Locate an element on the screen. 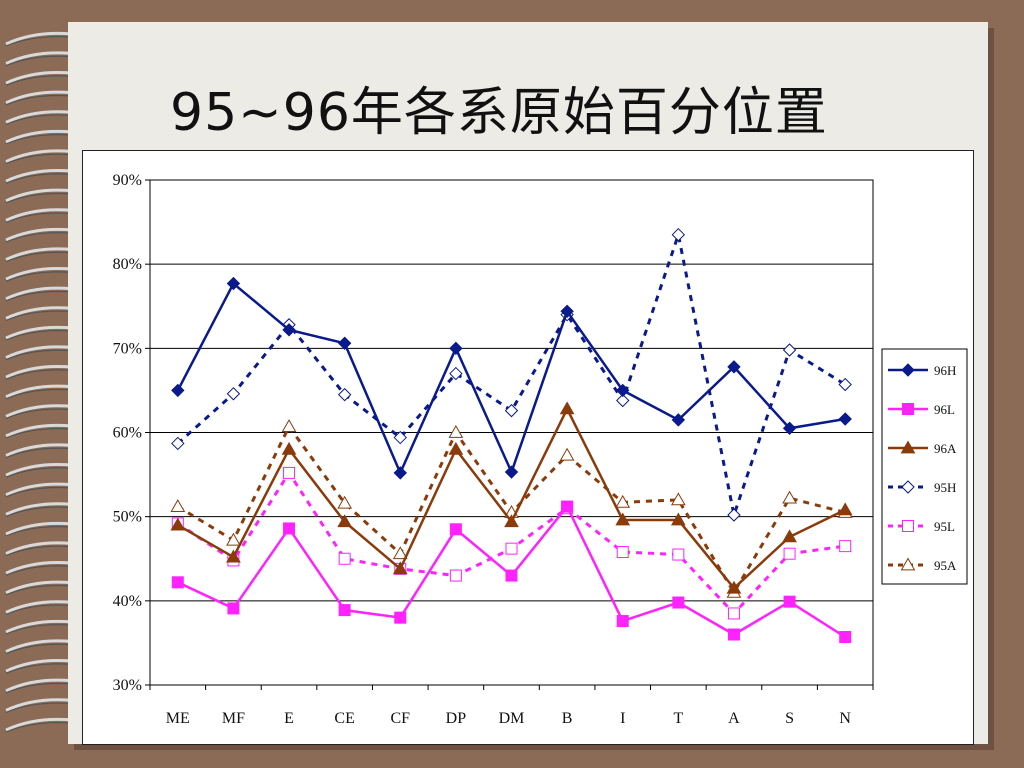 The width and height of the screenshot is (1024, 768). x-tick-label: I is located at coordinates (622, 718).